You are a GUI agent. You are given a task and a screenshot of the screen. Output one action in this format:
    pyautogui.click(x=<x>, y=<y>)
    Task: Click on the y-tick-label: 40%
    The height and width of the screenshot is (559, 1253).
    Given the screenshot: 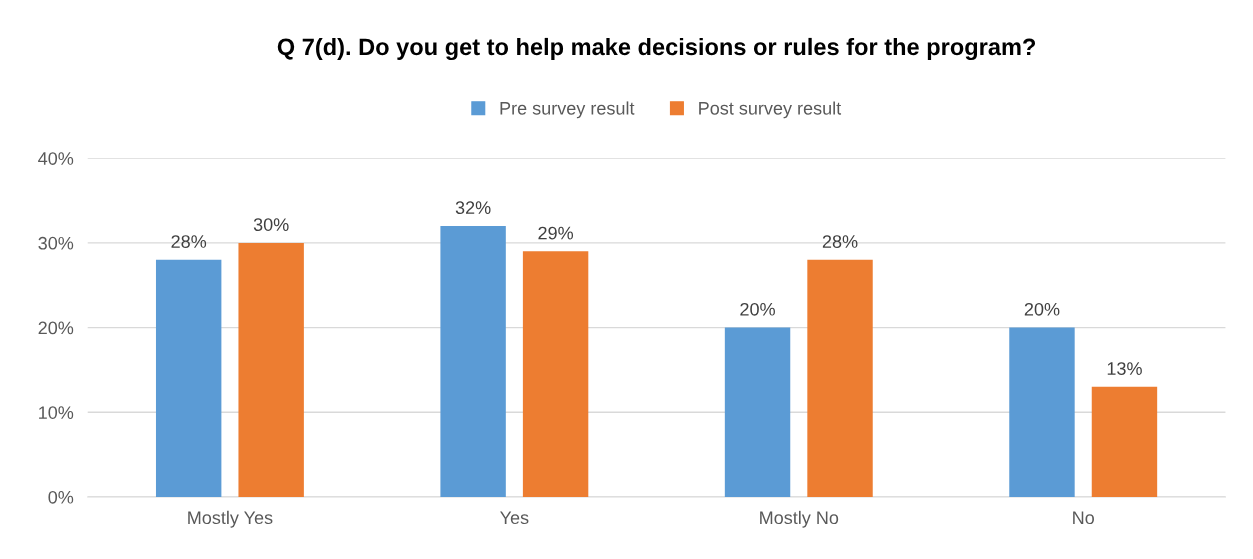 What is the action you would take?
    pyautogui.click(x=56, y=158)
    